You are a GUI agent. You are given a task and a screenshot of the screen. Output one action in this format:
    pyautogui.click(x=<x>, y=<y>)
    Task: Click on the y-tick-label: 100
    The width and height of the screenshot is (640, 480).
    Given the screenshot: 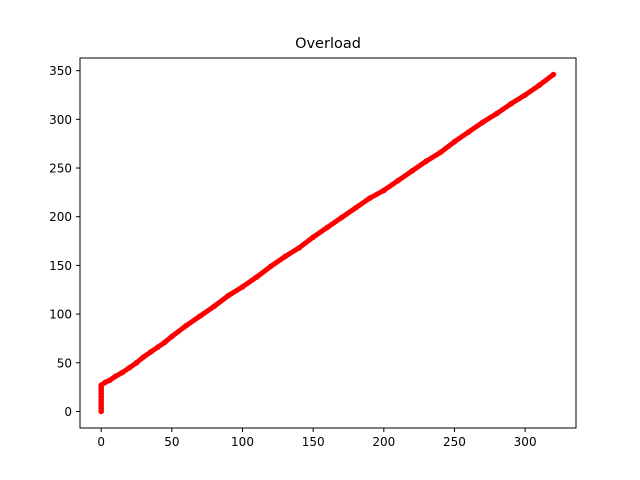 What is the action you would take?
    pyautogui.click(x=60, y=315)
    